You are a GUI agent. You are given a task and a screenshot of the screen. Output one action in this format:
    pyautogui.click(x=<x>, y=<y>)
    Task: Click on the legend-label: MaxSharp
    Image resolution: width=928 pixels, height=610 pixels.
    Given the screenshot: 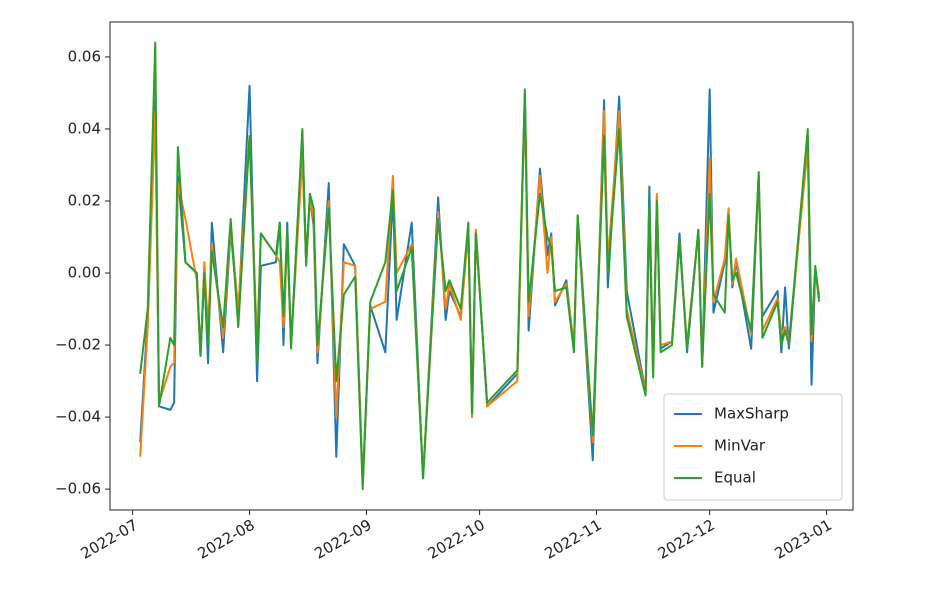 What is the action you would take?
    pyautogui.click(x=751, y=414)
    